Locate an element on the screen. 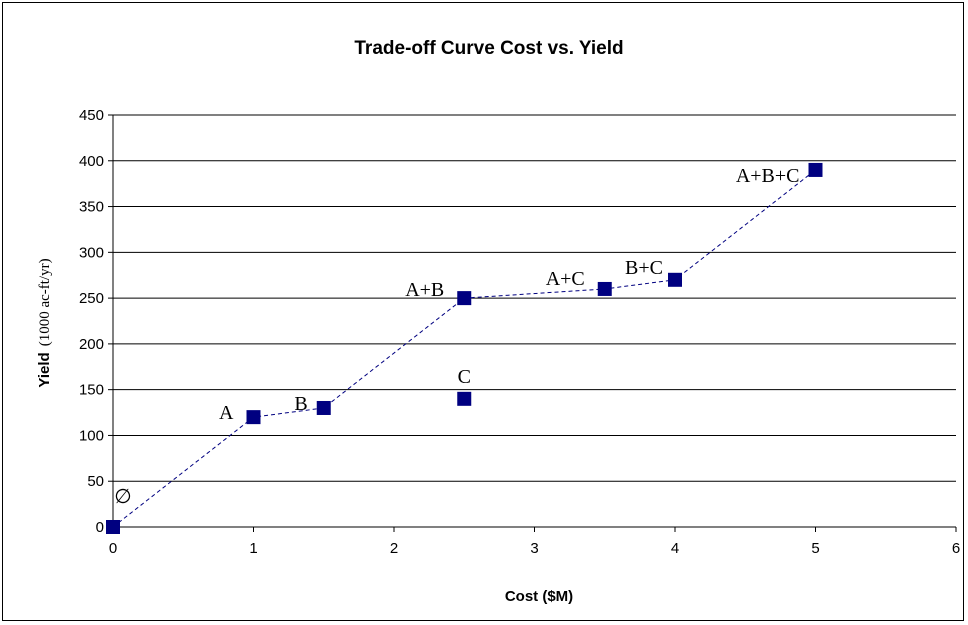 Image resolution: width=968 pixels, height=625 pixels. point-label-7: A+B+C is located at coordinates (768, 176).